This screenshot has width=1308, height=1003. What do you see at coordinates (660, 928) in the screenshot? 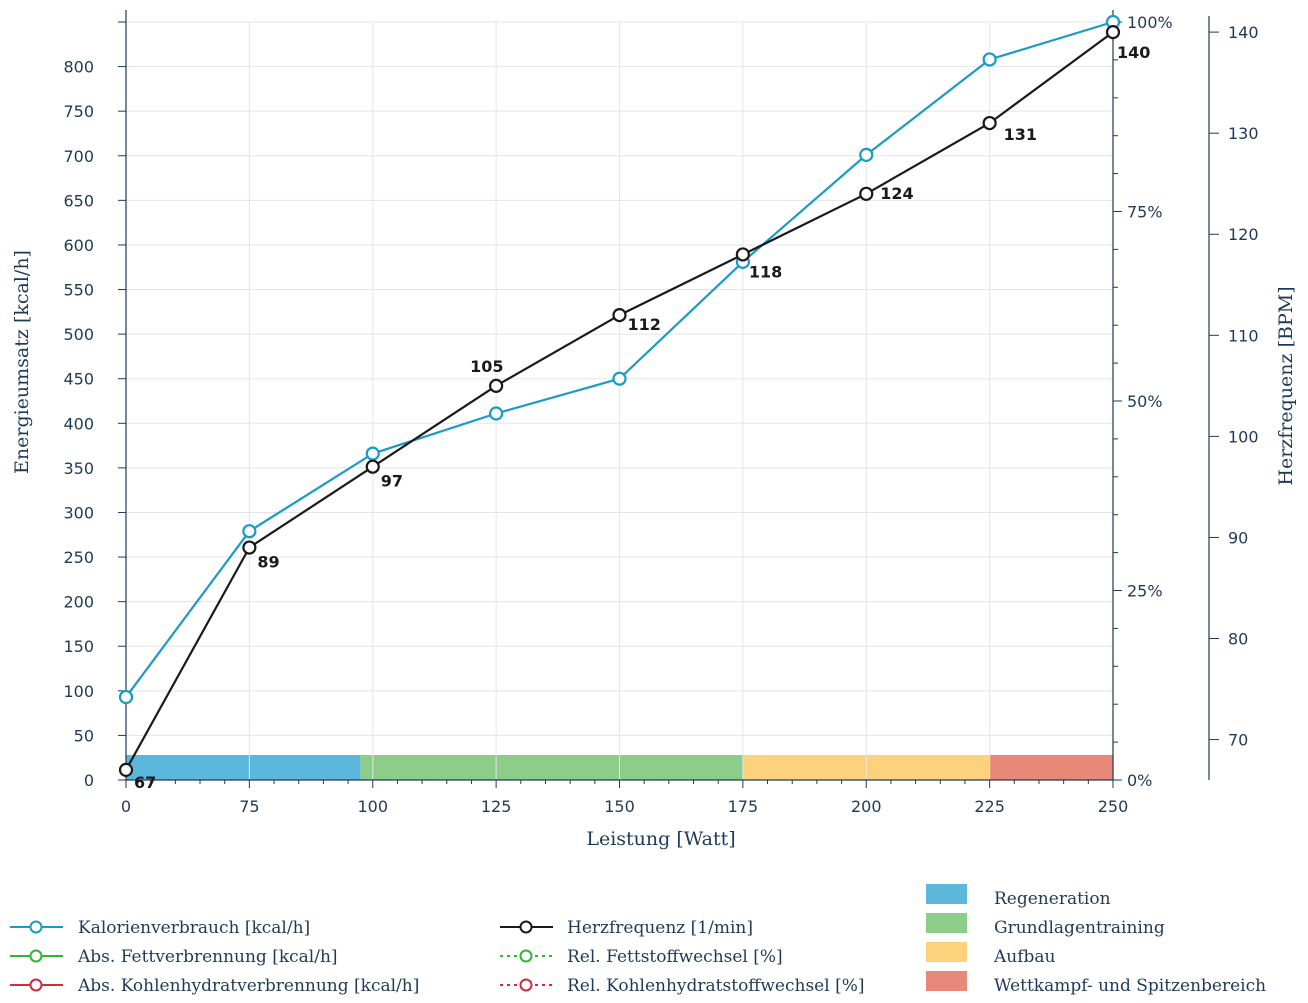
I see `legend-label-4: Herzfrequenz [1/min]` at bounding box center [660, 928].